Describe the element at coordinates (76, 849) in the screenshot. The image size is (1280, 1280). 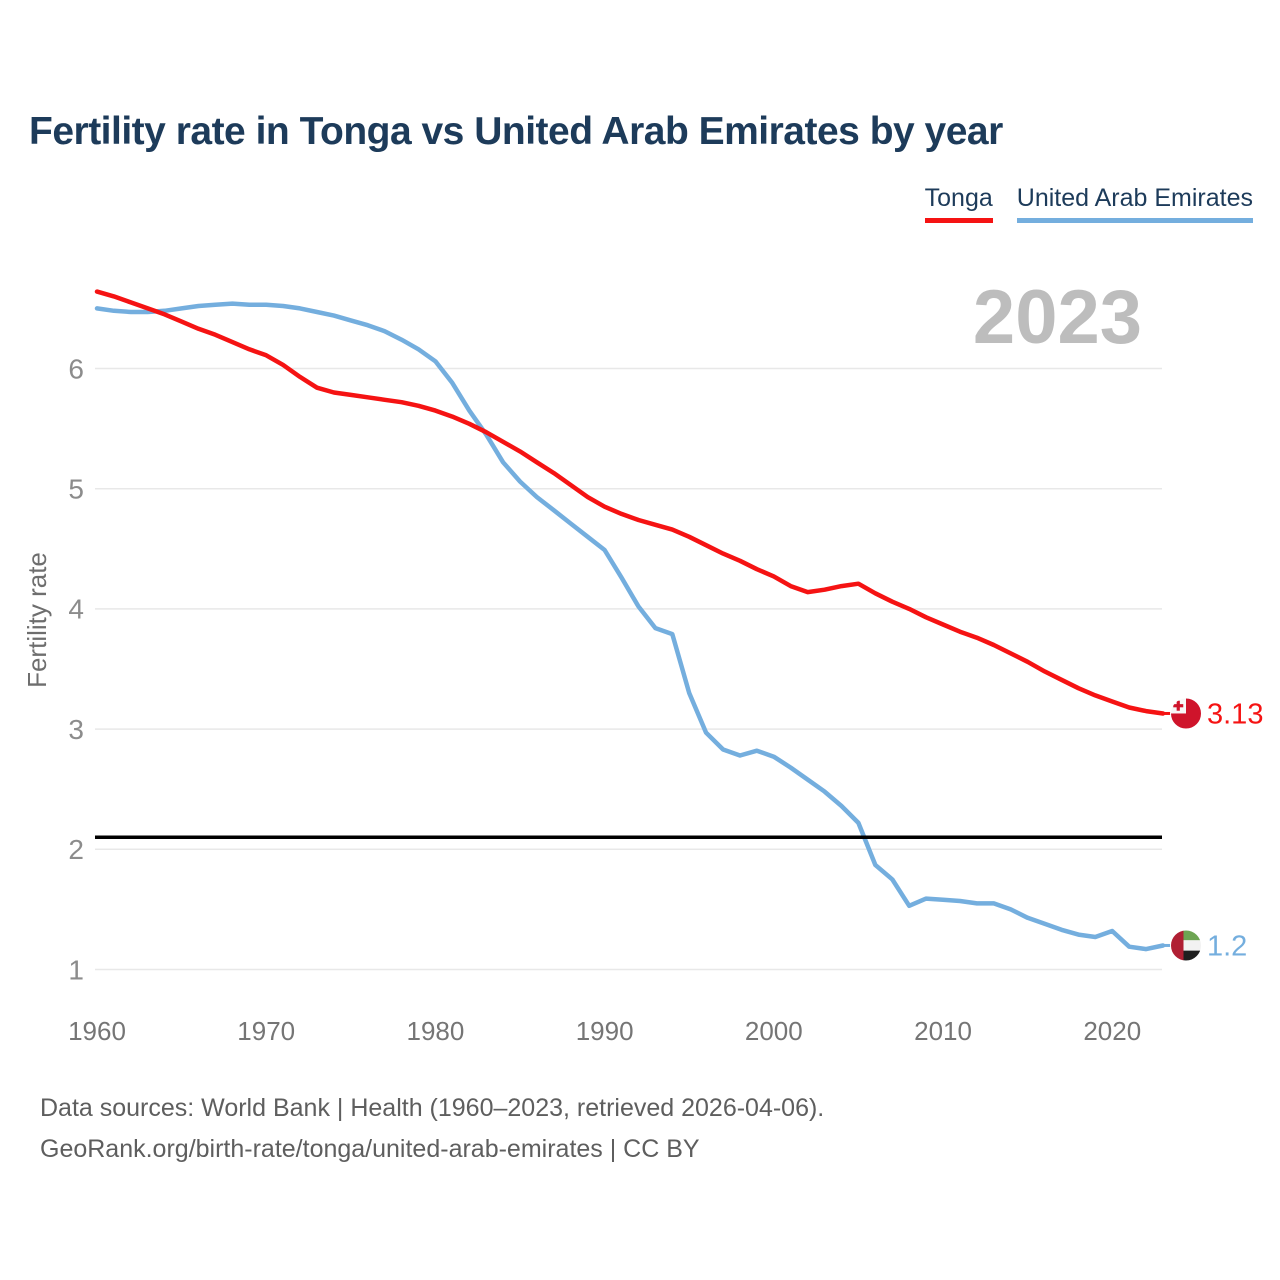
I see `y-tick-label: 2` at that location.